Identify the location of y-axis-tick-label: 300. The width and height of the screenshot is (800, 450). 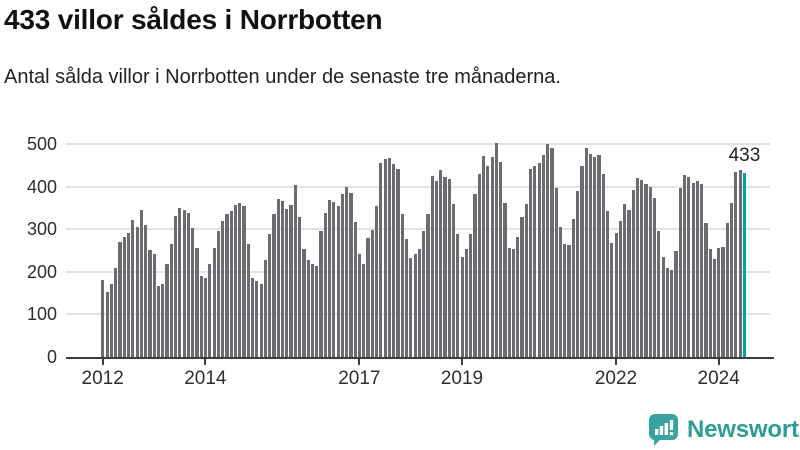
(41, 229).